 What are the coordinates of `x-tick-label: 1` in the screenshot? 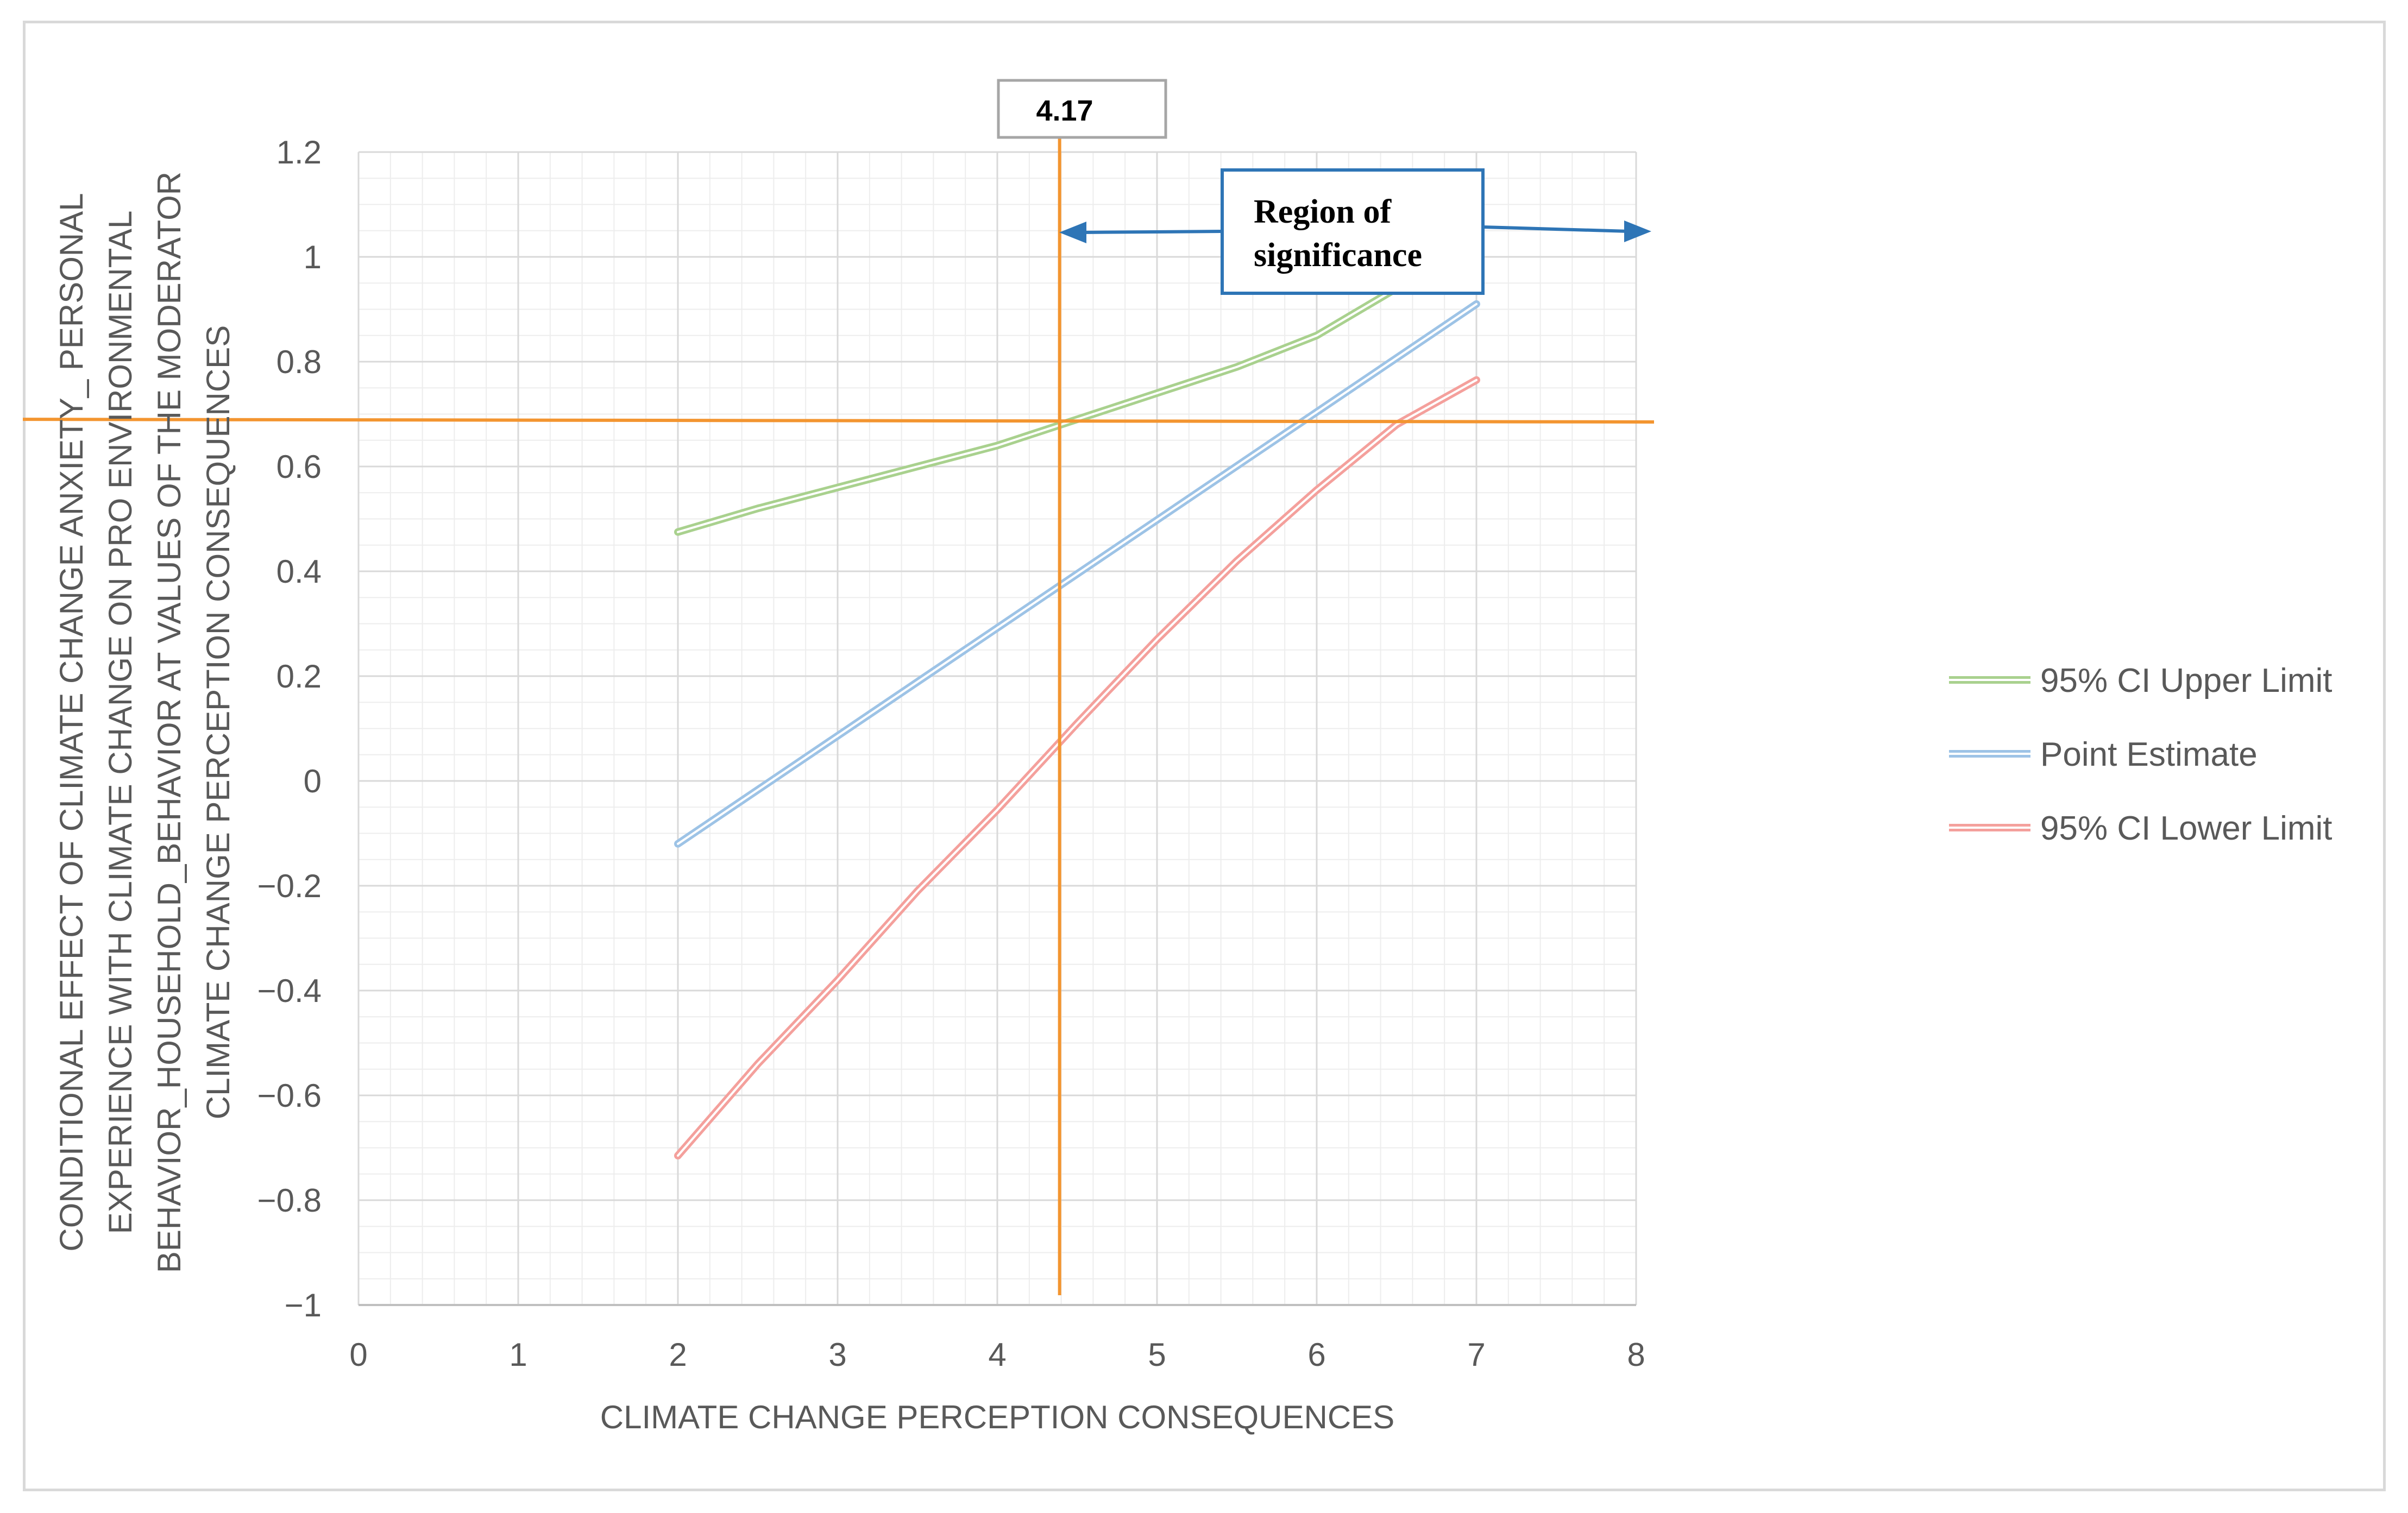 It's located at (518, 1355).